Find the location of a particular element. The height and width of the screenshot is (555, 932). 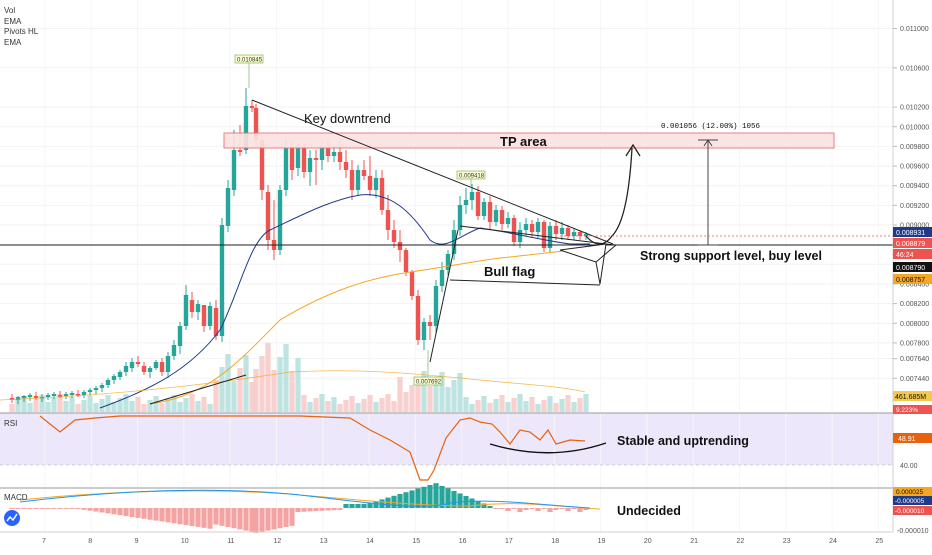

rsi-note: Stable and uptrending is located at coordinates (683, 441).